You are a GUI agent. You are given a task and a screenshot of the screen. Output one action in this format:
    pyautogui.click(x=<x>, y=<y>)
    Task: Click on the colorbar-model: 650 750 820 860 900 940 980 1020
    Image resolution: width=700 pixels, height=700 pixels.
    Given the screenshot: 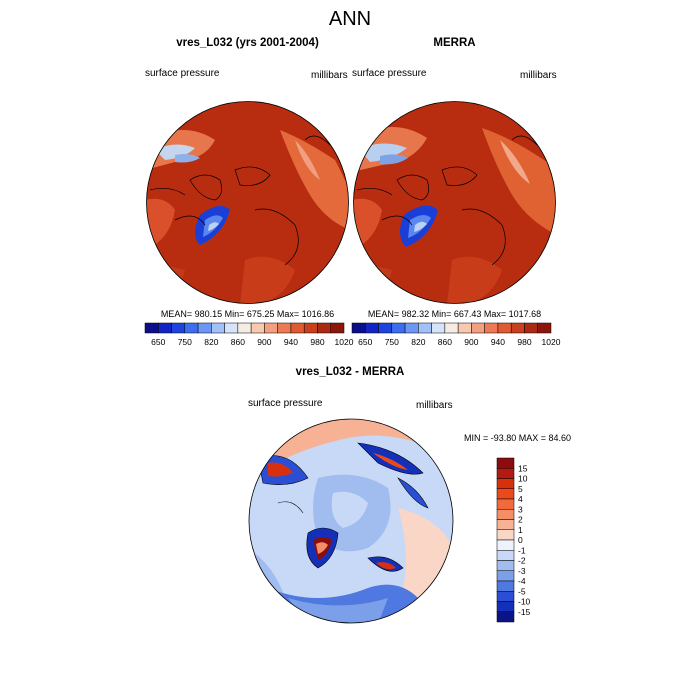 What is the action you would take?
    pyautogui.click(x=249, y=334)
    